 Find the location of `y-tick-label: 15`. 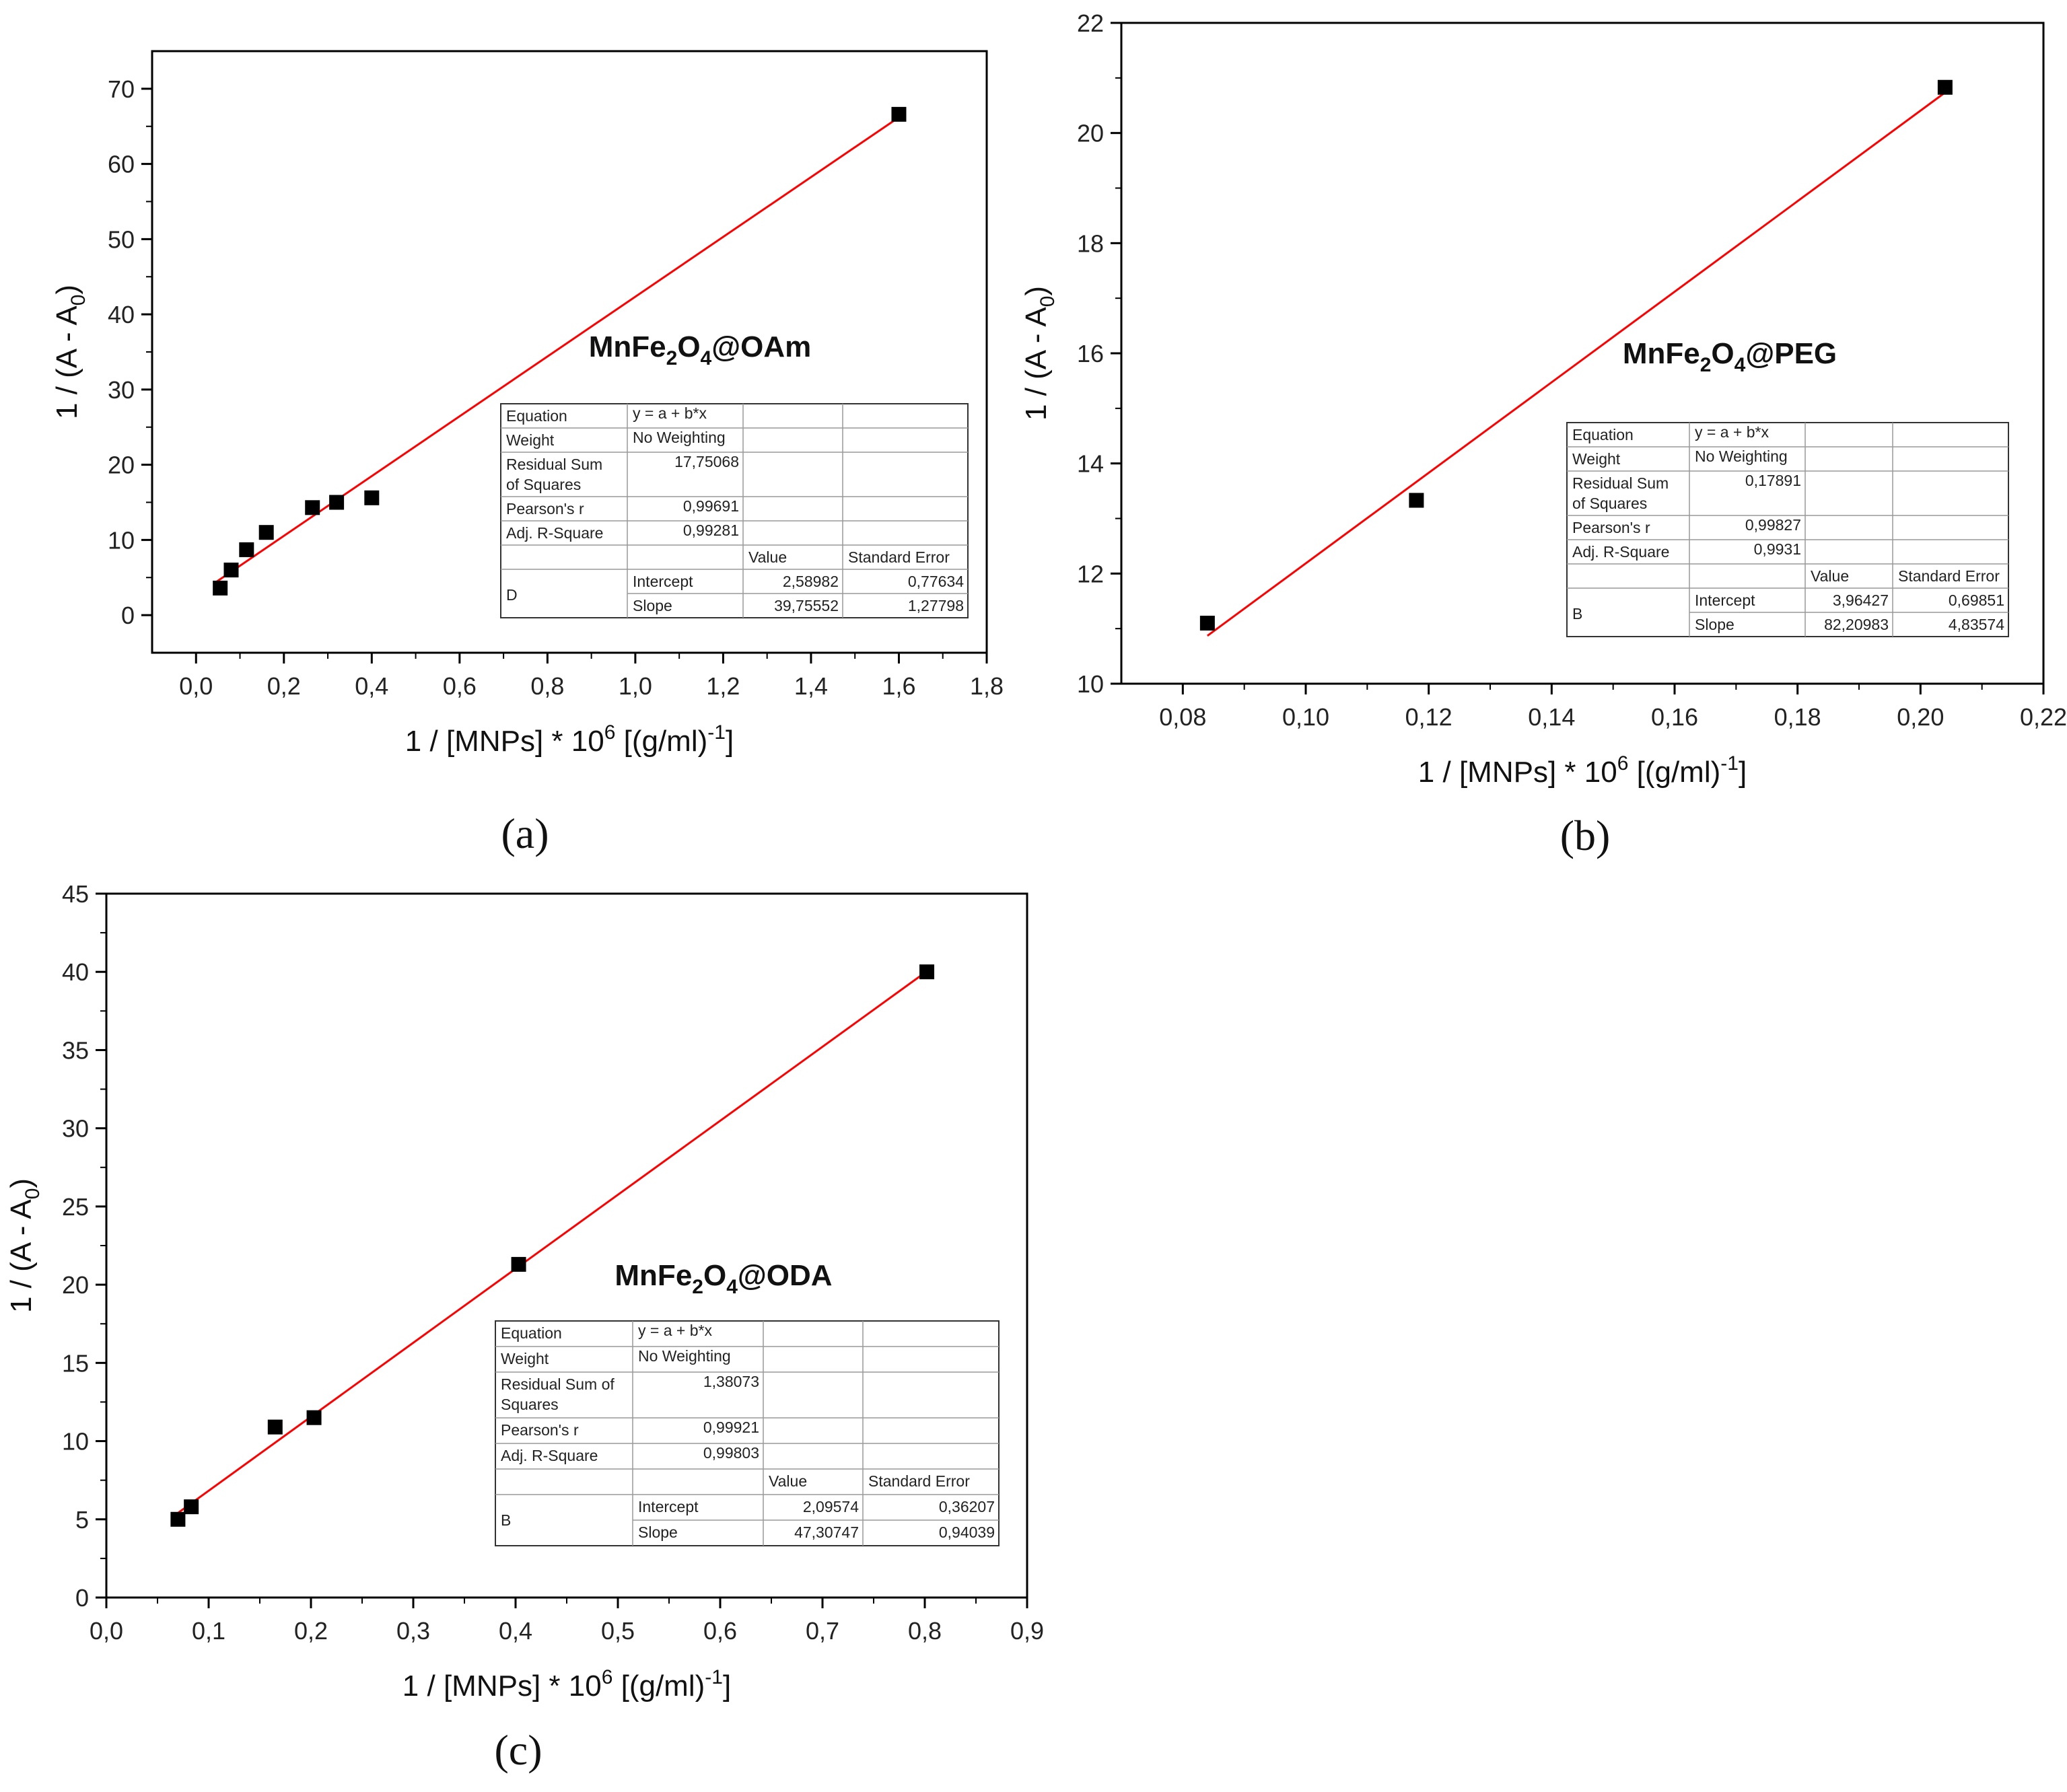

y-tick-label: 15 is located at coordinates (75, 1363).